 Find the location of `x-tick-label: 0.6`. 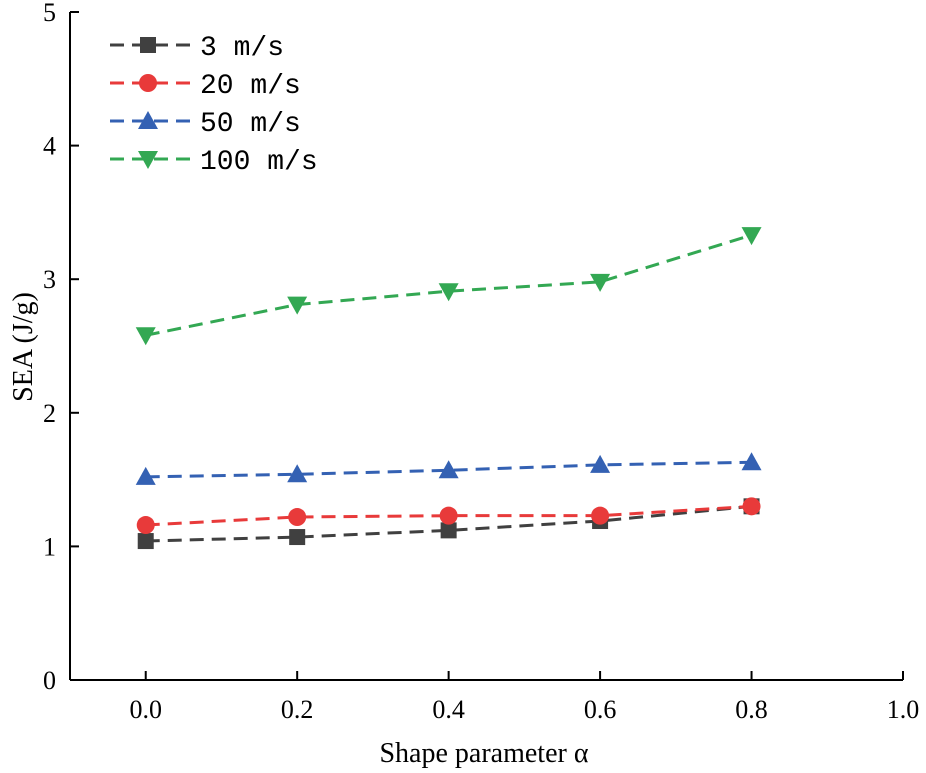

x-tick-label: 0.6 is located at coordinates (600, 709).